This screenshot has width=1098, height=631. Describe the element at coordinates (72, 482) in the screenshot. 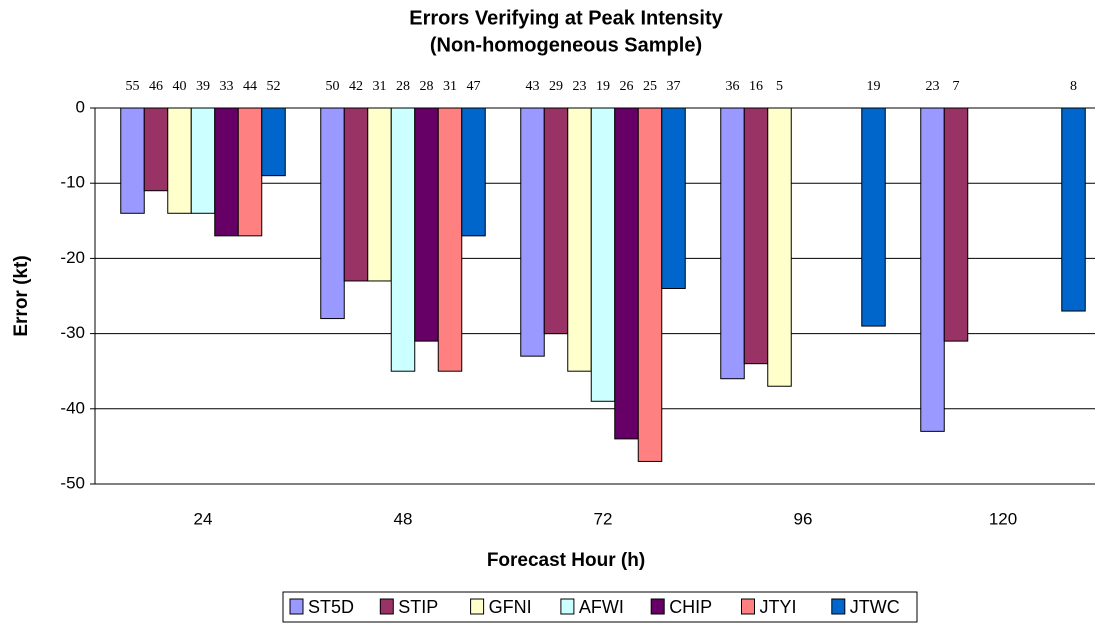

I see `y-tick-label: -50` at that location.